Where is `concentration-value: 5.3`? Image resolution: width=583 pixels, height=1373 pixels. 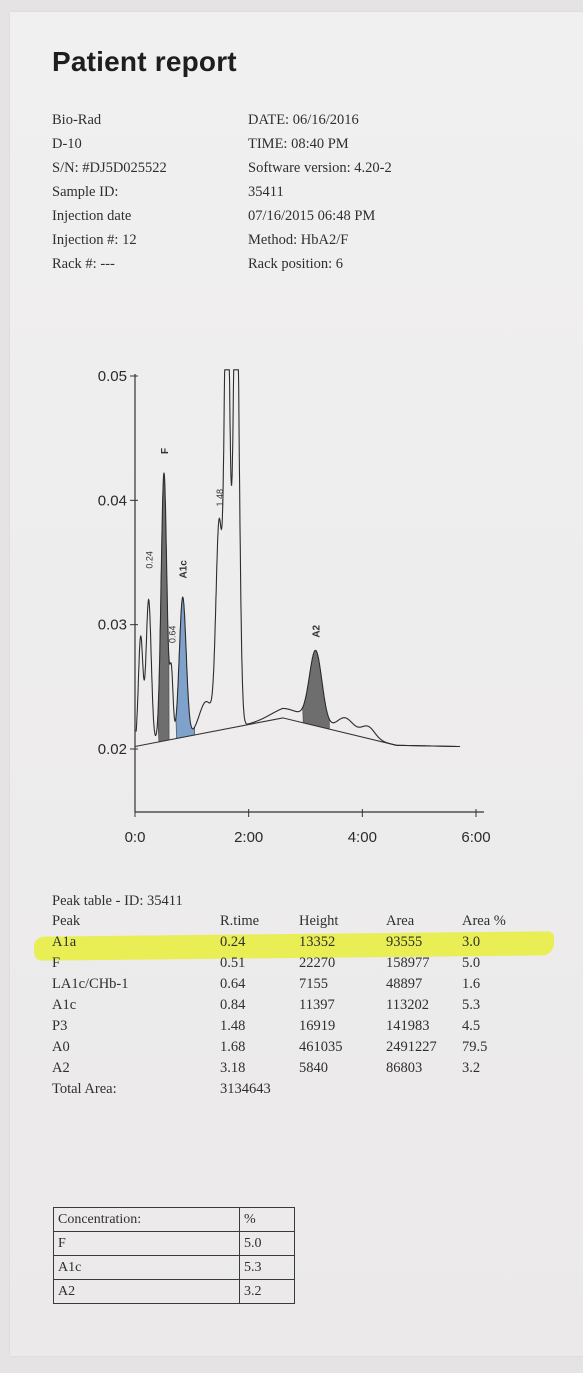 concentration-value: 5.3 is located at coordinates (267, 1267).